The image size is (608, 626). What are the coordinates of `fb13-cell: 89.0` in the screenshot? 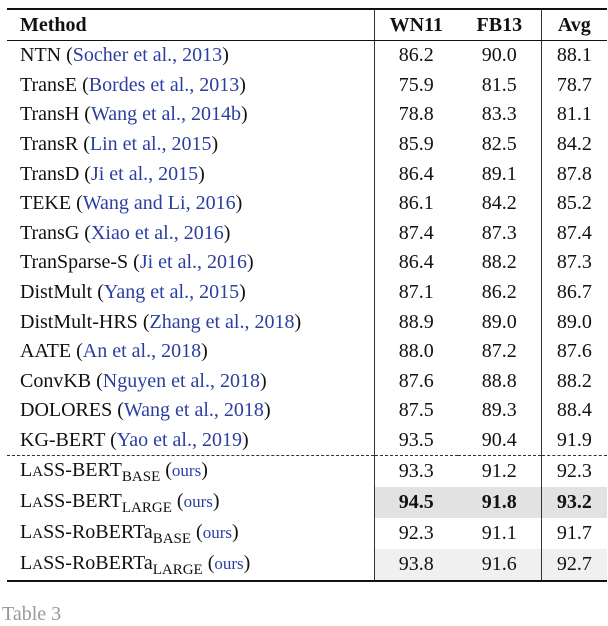 It's located at (499, 321).